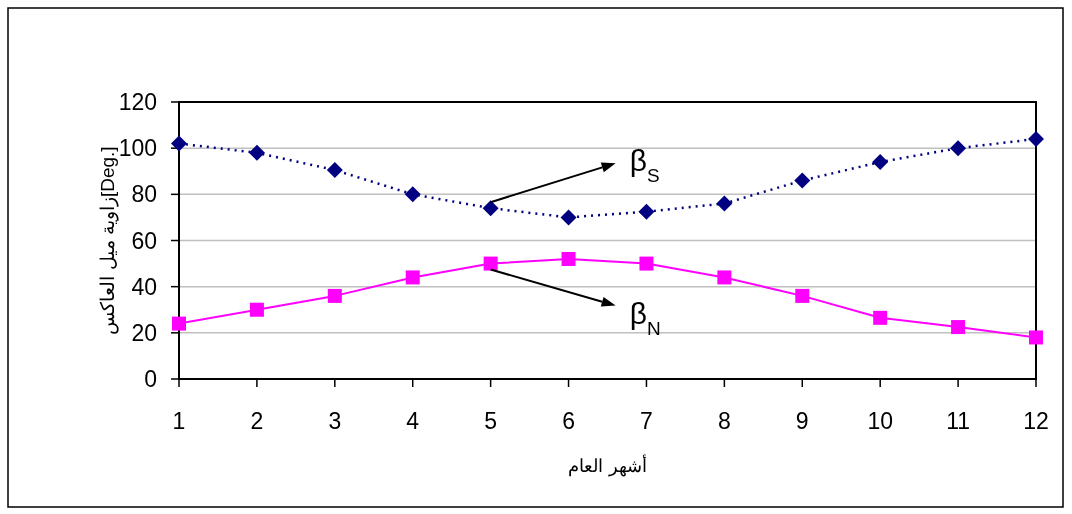 This screenshot has width=1072, height=514. What do you see at coordinates (880, 421) in the screenshot?
I see `x-tick-label: 10` at bounding box center [880, 421].